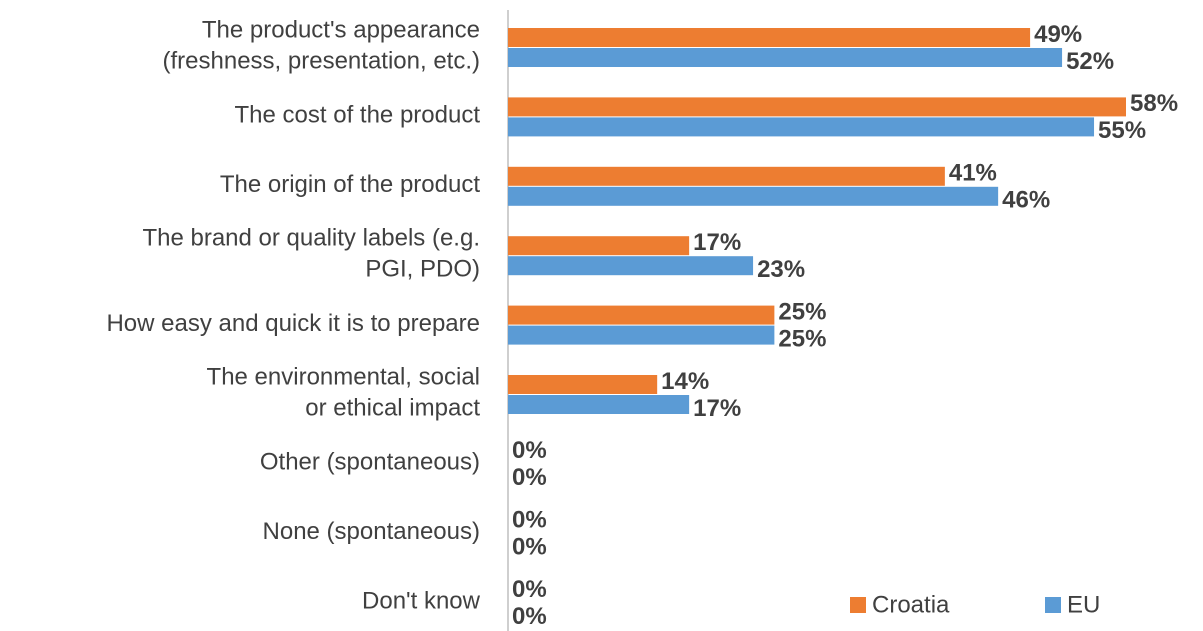 The image size is (1203, 631). Describe the element at coordinates (1026, 200) in the screenshot. I see `value-label: 46%` at that location.